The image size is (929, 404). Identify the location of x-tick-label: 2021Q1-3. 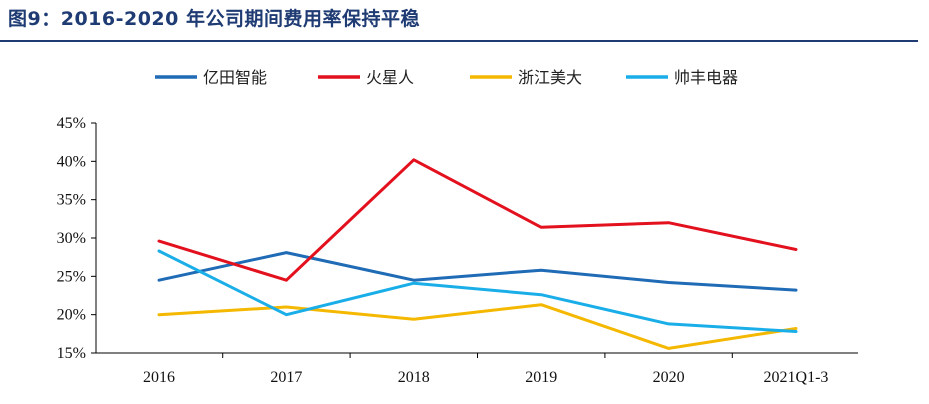
(796, 377).